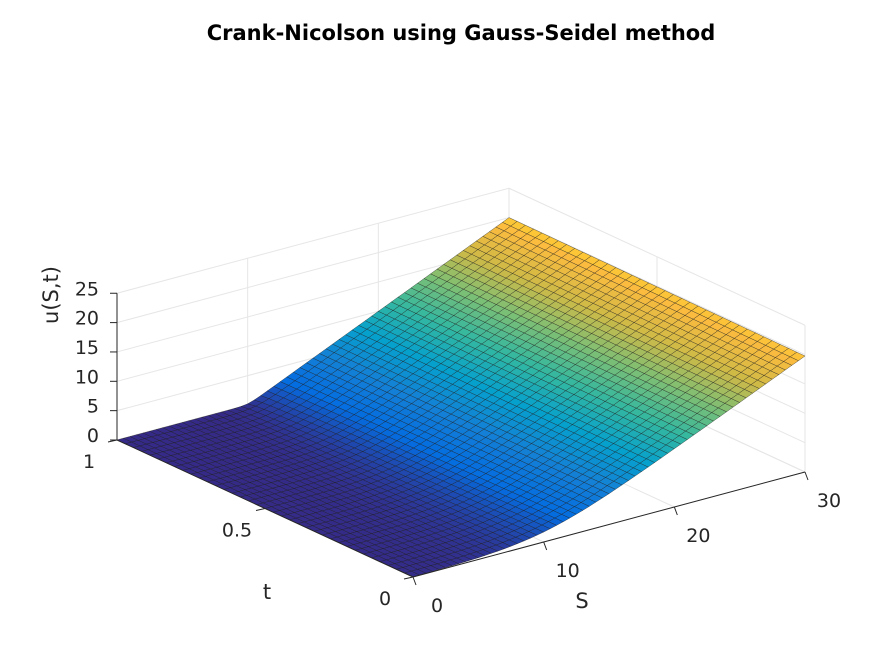 This screenshot has width=891, height=647. Describe the element at coordinates (437, 606) in the screenshot. I see `x-tick-label: 0` at that location.